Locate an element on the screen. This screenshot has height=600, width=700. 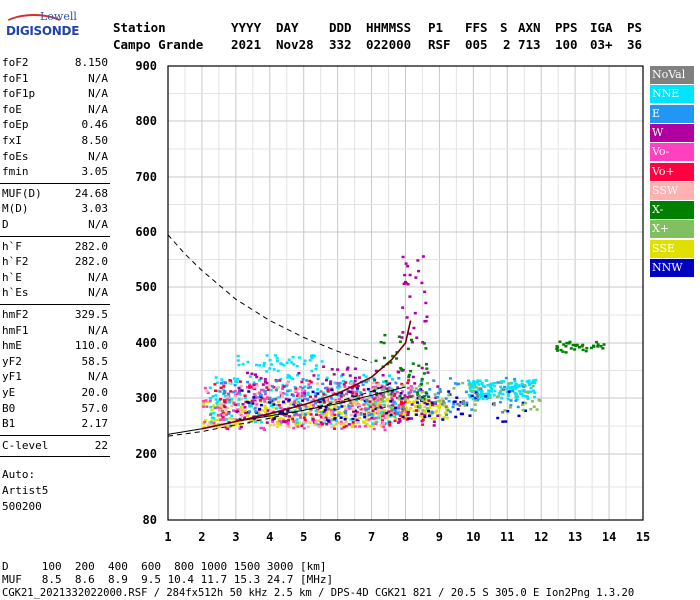
header-value: 022000 is located at coordinates (389, 44).